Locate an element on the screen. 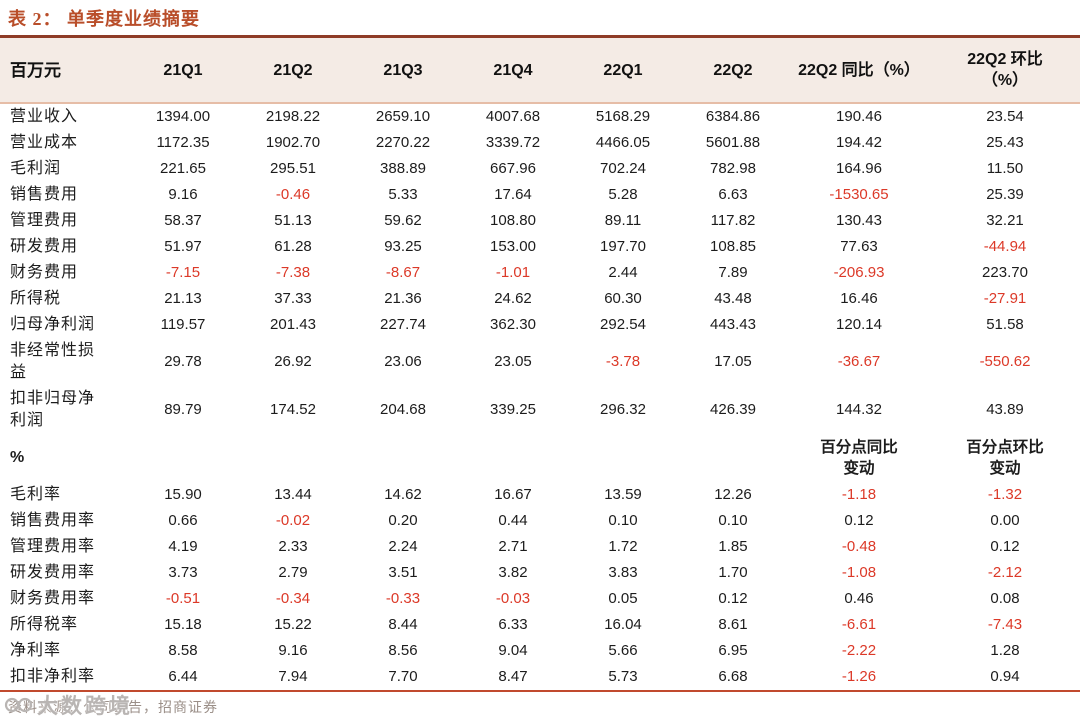 This screenshot has height=722, width=1080. value-cell: -1530.65 is located at coordinates (859, 194).